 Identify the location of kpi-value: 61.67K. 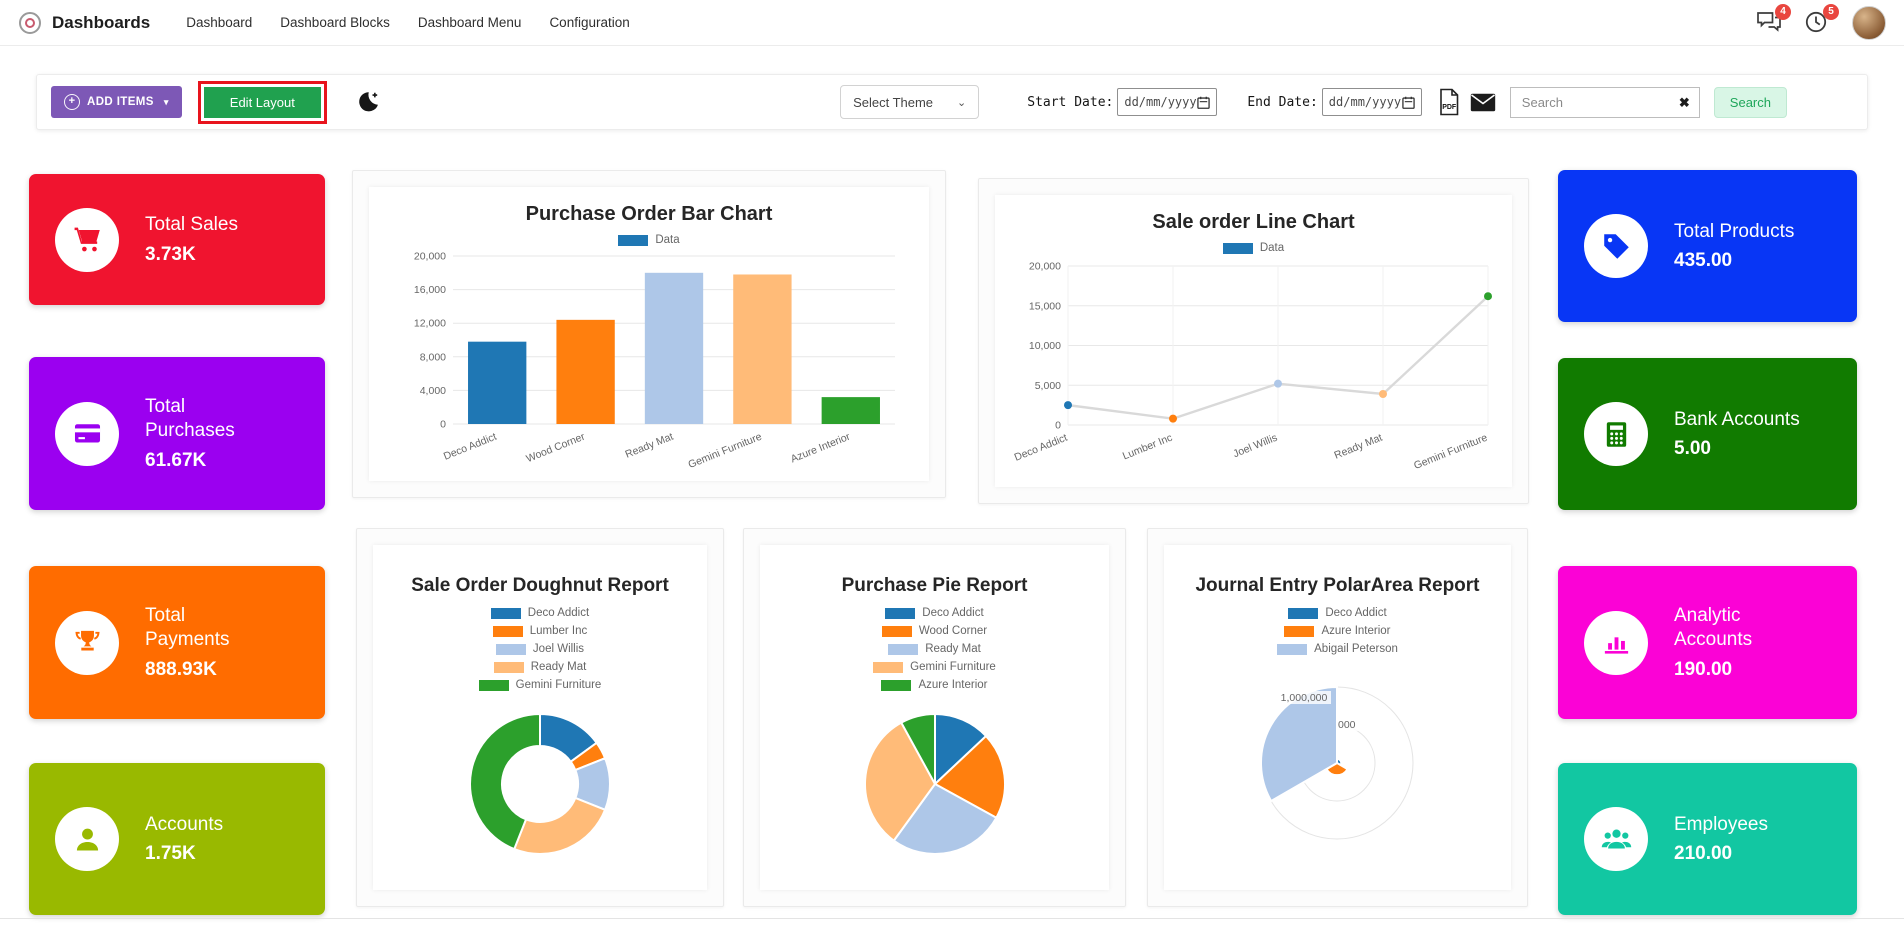
(176, 460).